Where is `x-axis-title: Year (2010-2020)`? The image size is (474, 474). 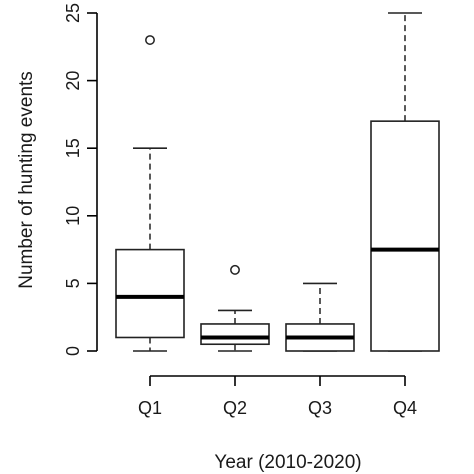
x-axis-title: Year (2010-2020) is located at coordinates (287, 462).